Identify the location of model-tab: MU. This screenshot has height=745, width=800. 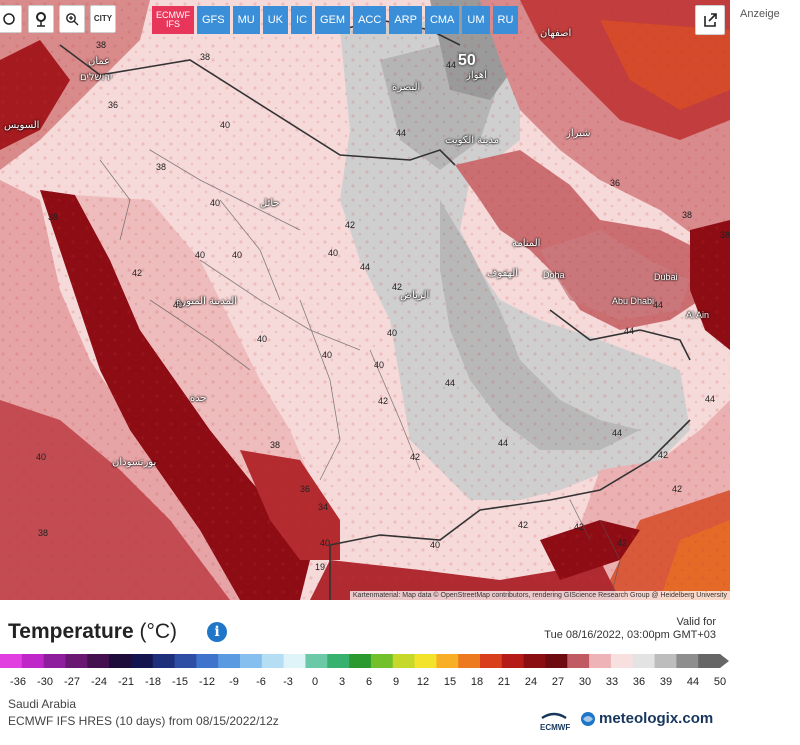
(246, 20).